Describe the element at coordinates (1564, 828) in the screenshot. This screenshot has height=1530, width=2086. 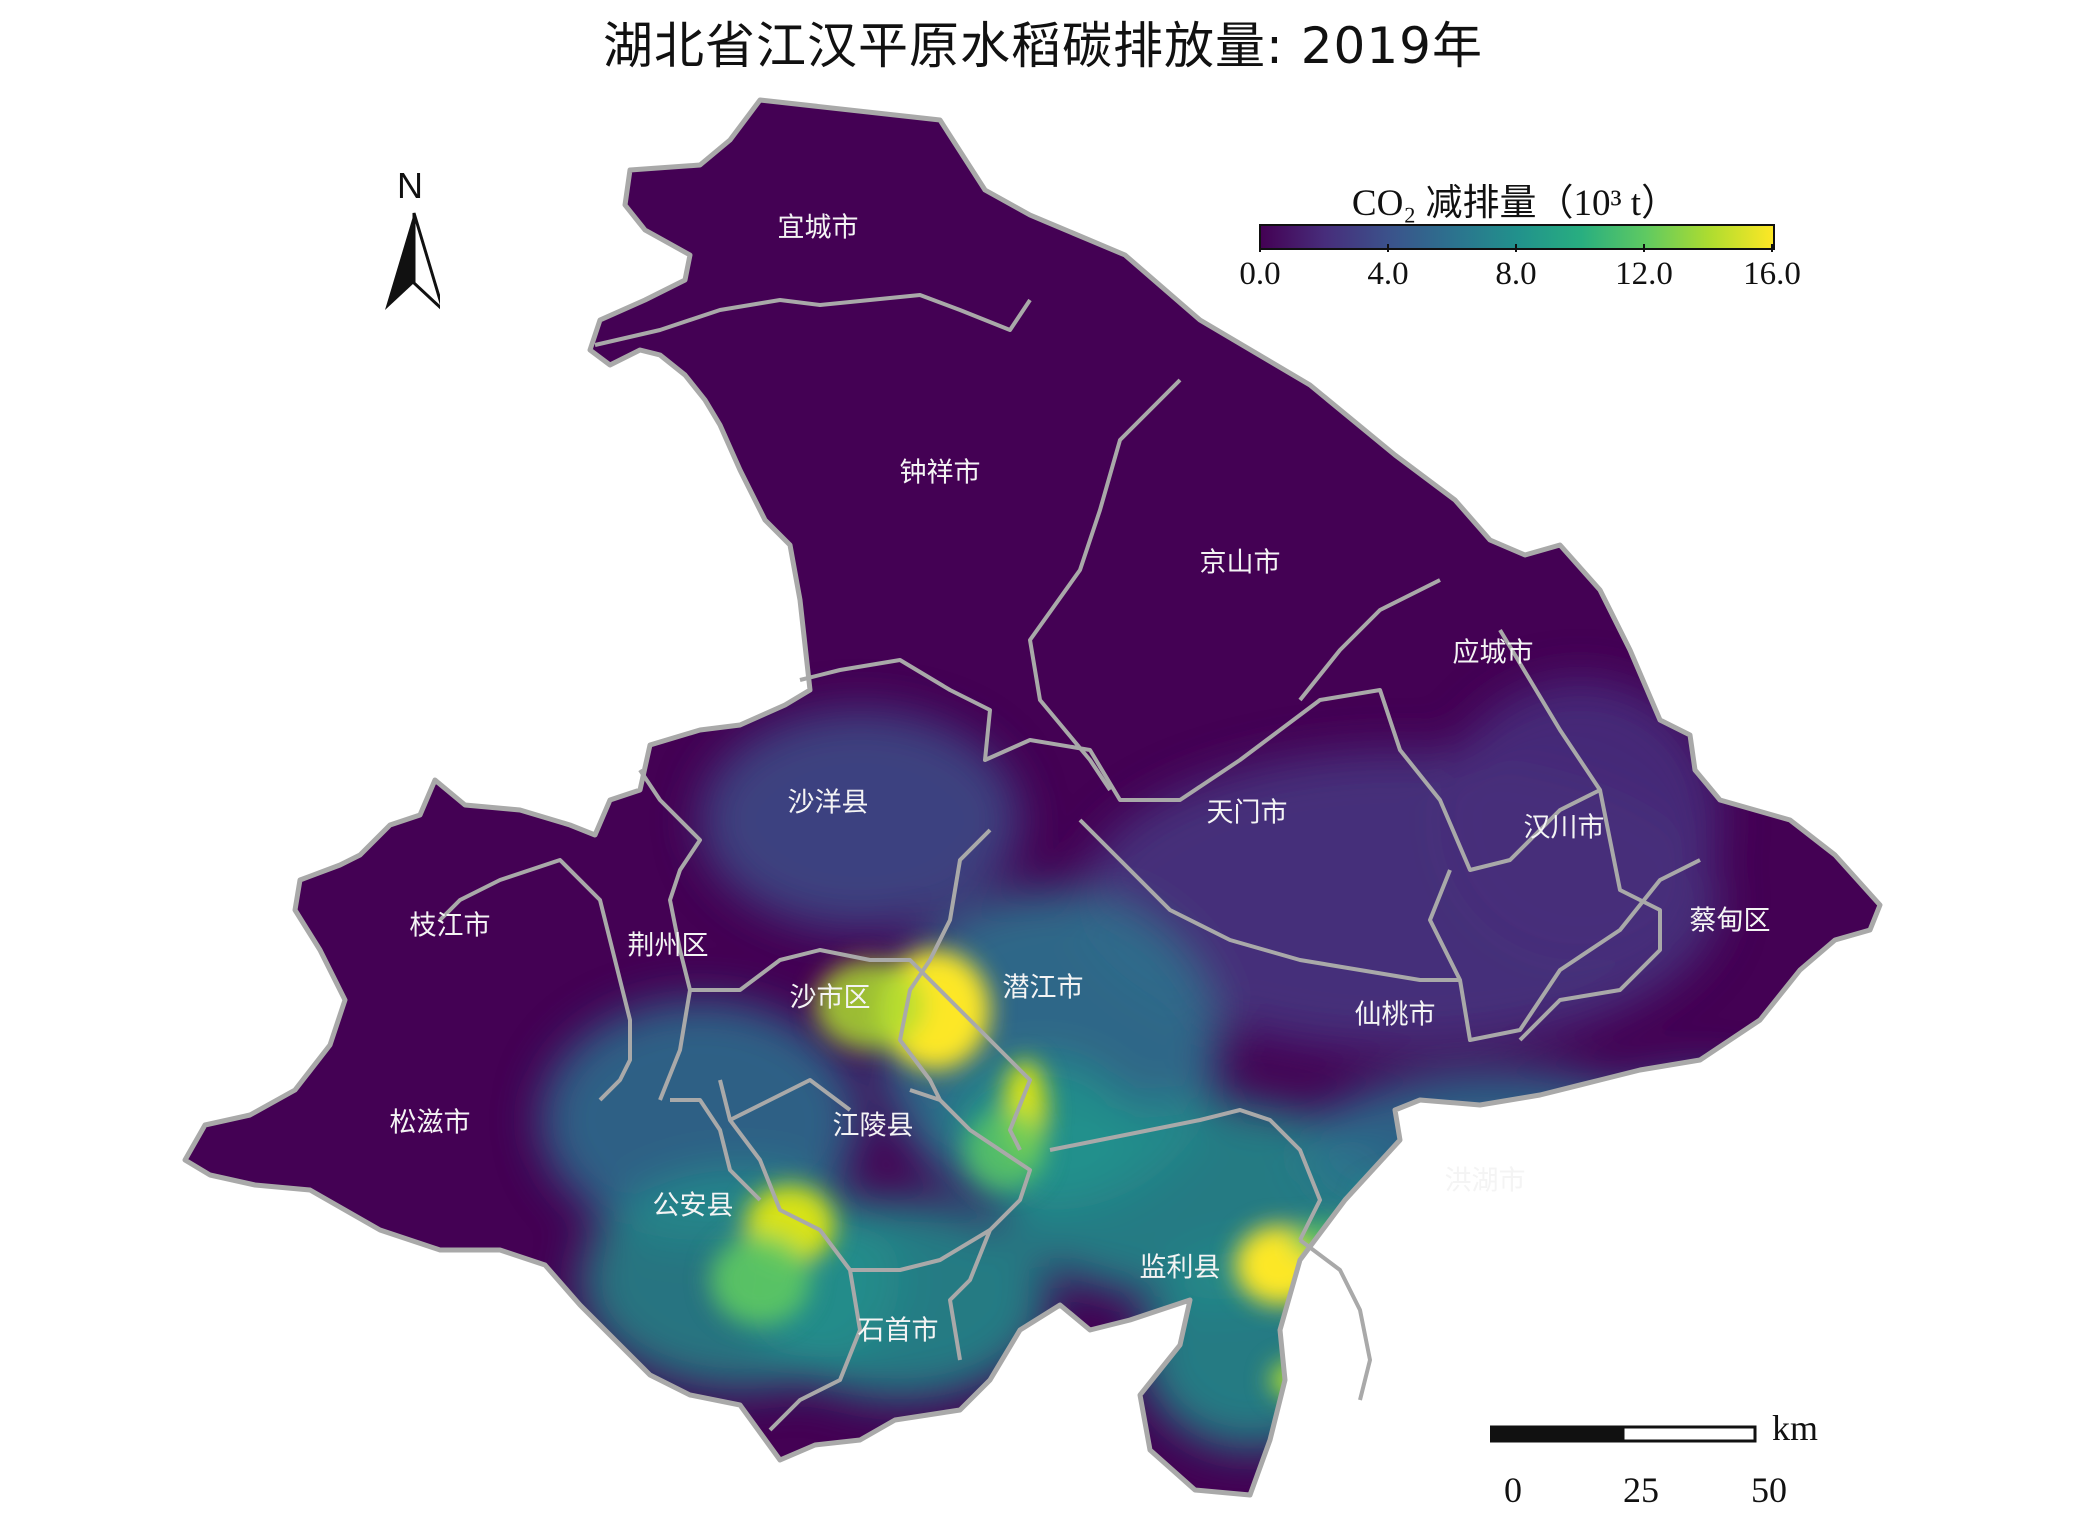
I see `region-label-hanchuan: 汉川市` at that location.